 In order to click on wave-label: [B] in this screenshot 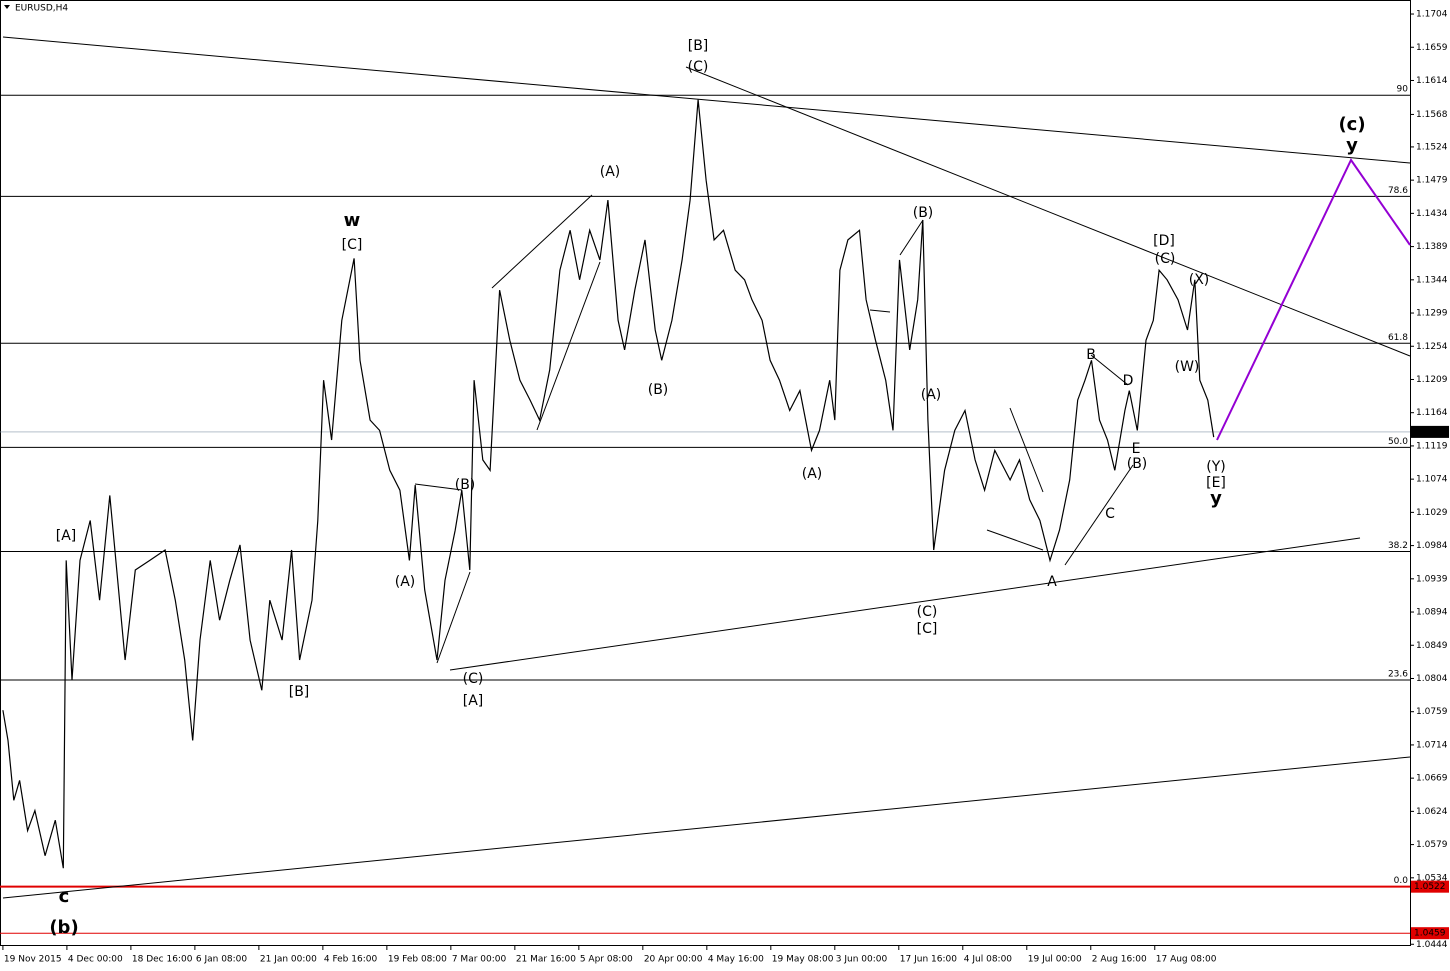, I will do `click(299, 692)`.